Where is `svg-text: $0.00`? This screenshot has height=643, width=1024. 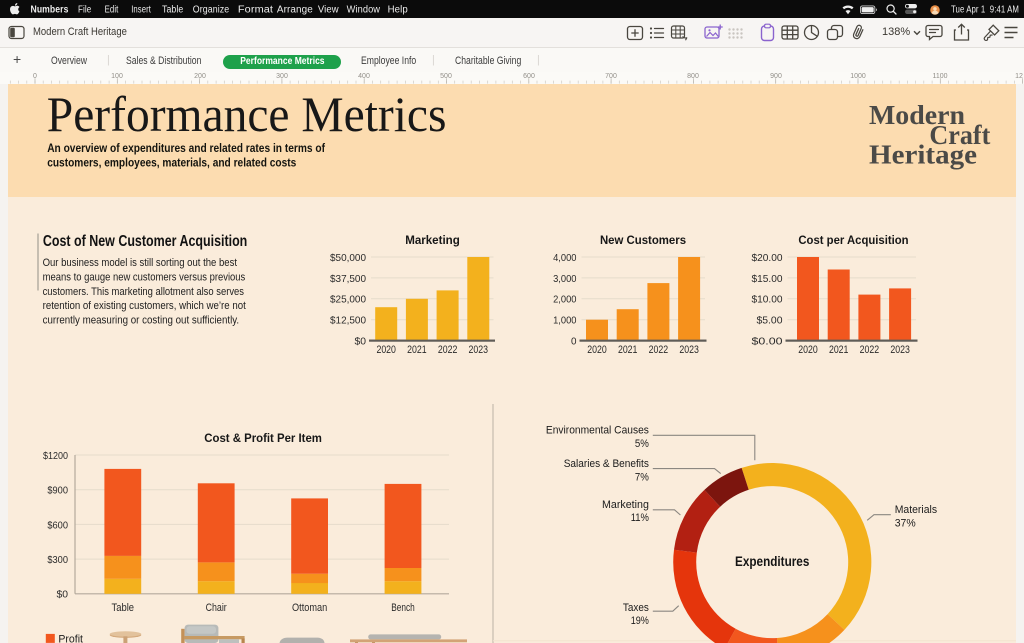 svg-text: $0.00 is located at coordinates (767, 342).